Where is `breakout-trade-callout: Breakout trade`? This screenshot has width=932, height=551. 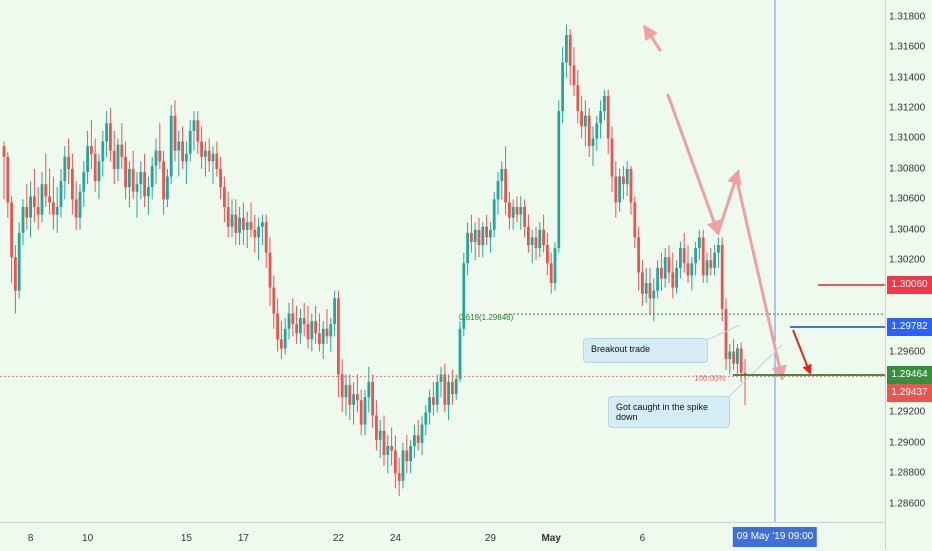
breakout-trade-callout: Breakout trade is located at coordinates (645, 350).